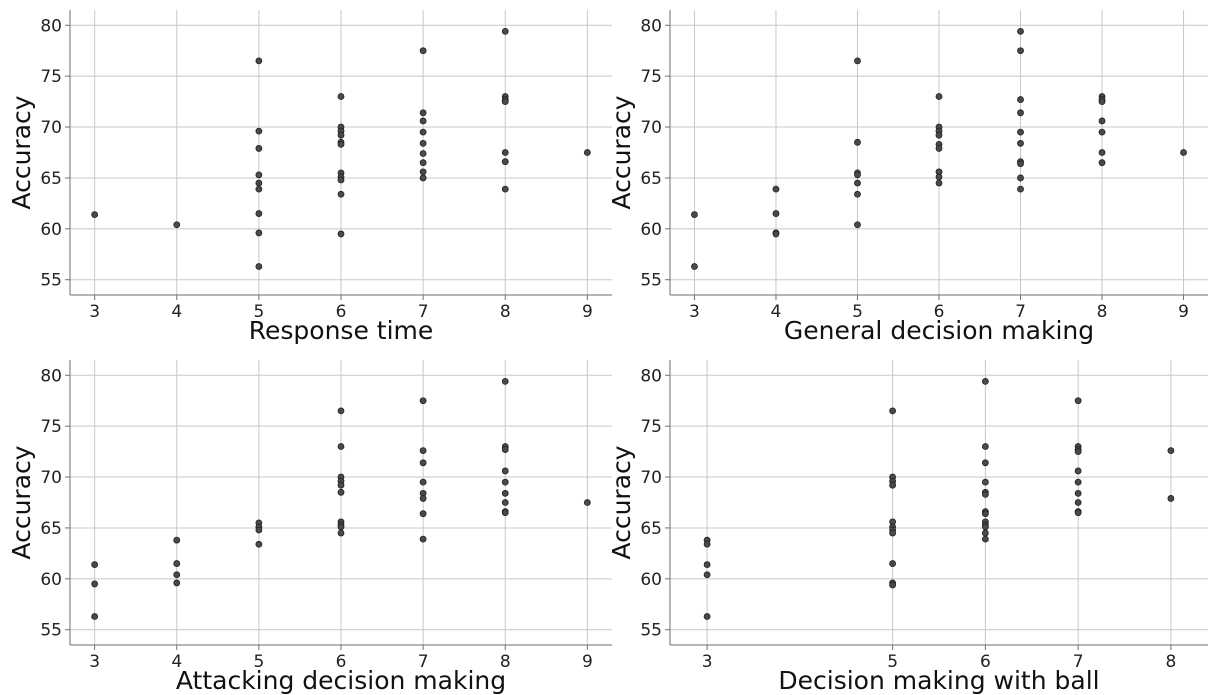 This screenshot has width=1214, height=695. What do you see at coordinates (341, 680) in the screenshot?
I see `x-axis-label: Attacking decision making` at bounding box center [341, 680].